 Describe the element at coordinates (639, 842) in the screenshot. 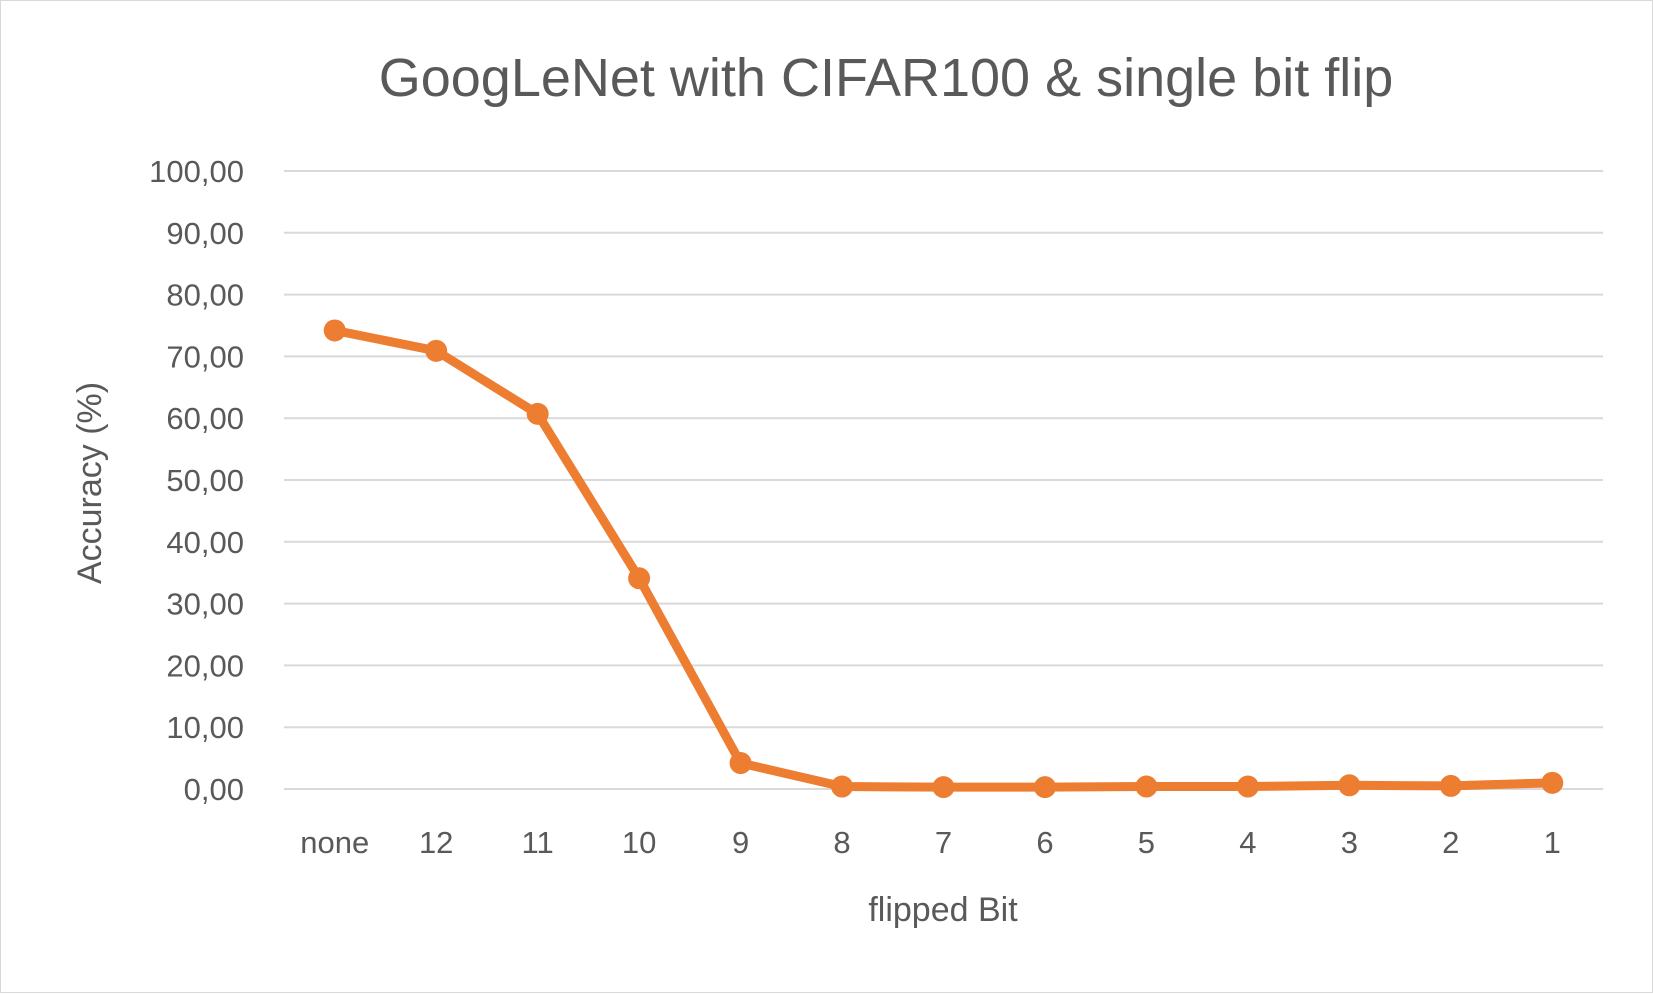

I see `x-tick-label: 10` at that location.